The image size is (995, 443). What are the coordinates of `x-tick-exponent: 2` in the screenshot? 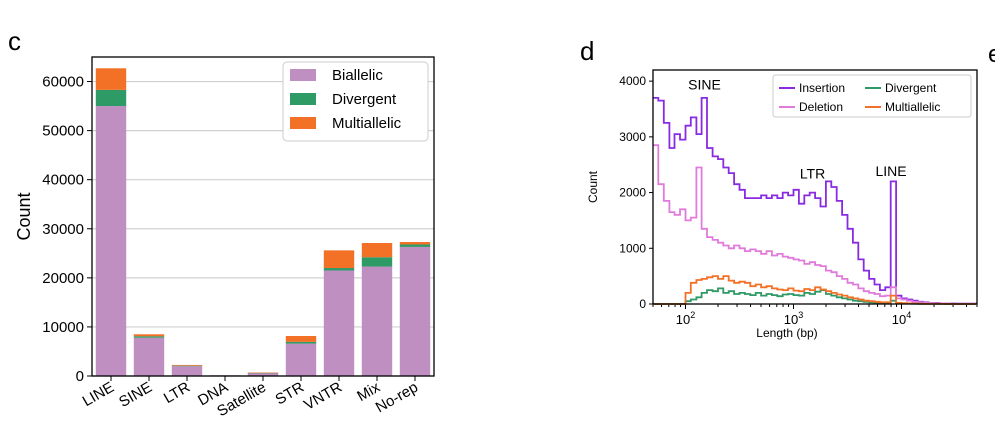 It's located at (692, 315).